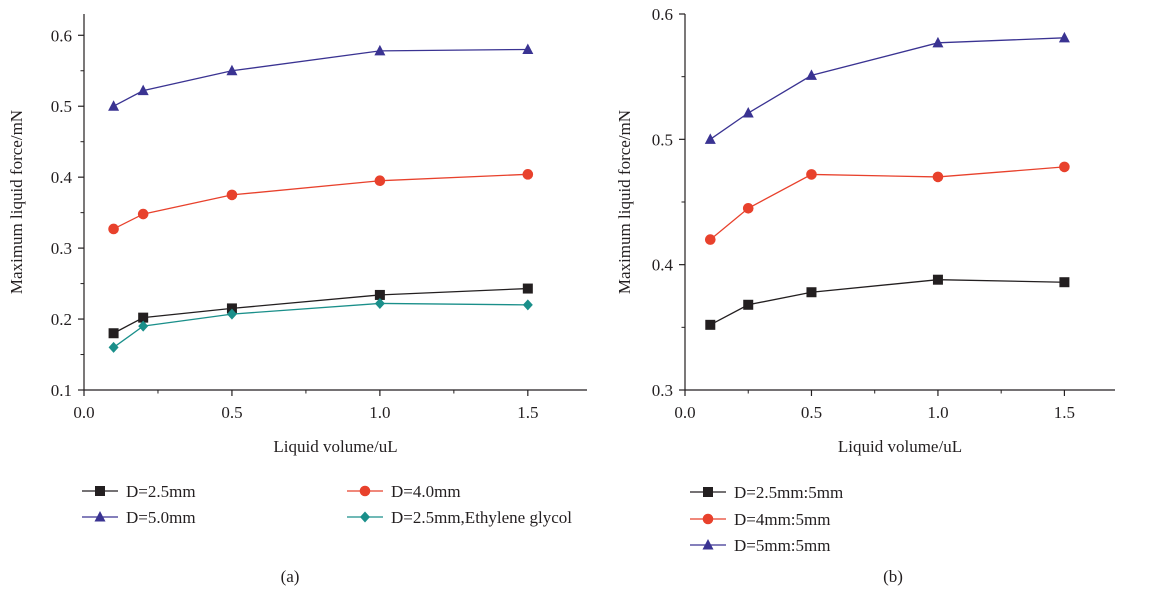  Describe the element at coordinates (900, 446) in the screenshot. I see `panel-b-x-axis-label: Liquid volume/uL` at that location.